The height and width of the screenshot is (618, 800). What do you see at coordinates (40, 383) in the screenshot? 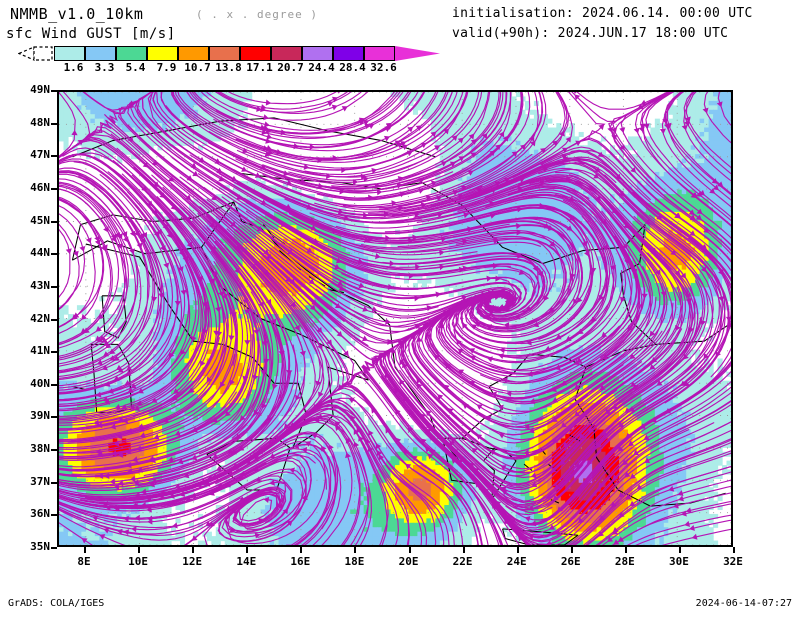
I see `y-axis-tick-label: 40N` at bounding box center [40, 383].